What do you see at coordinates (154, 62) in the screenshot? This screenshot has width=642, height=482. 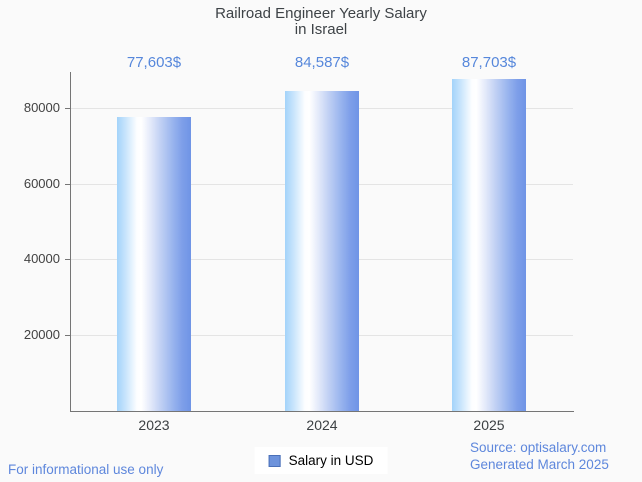 I see `bar-value-label: 77,603$` at bounding box center [154, 62].